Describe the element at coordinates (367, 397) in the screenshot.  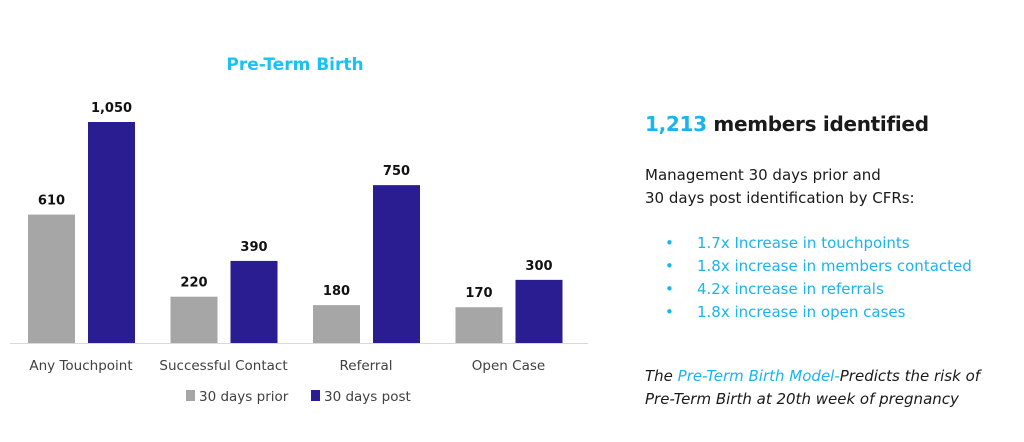
I see `legend-label: 30 days post` at that location.